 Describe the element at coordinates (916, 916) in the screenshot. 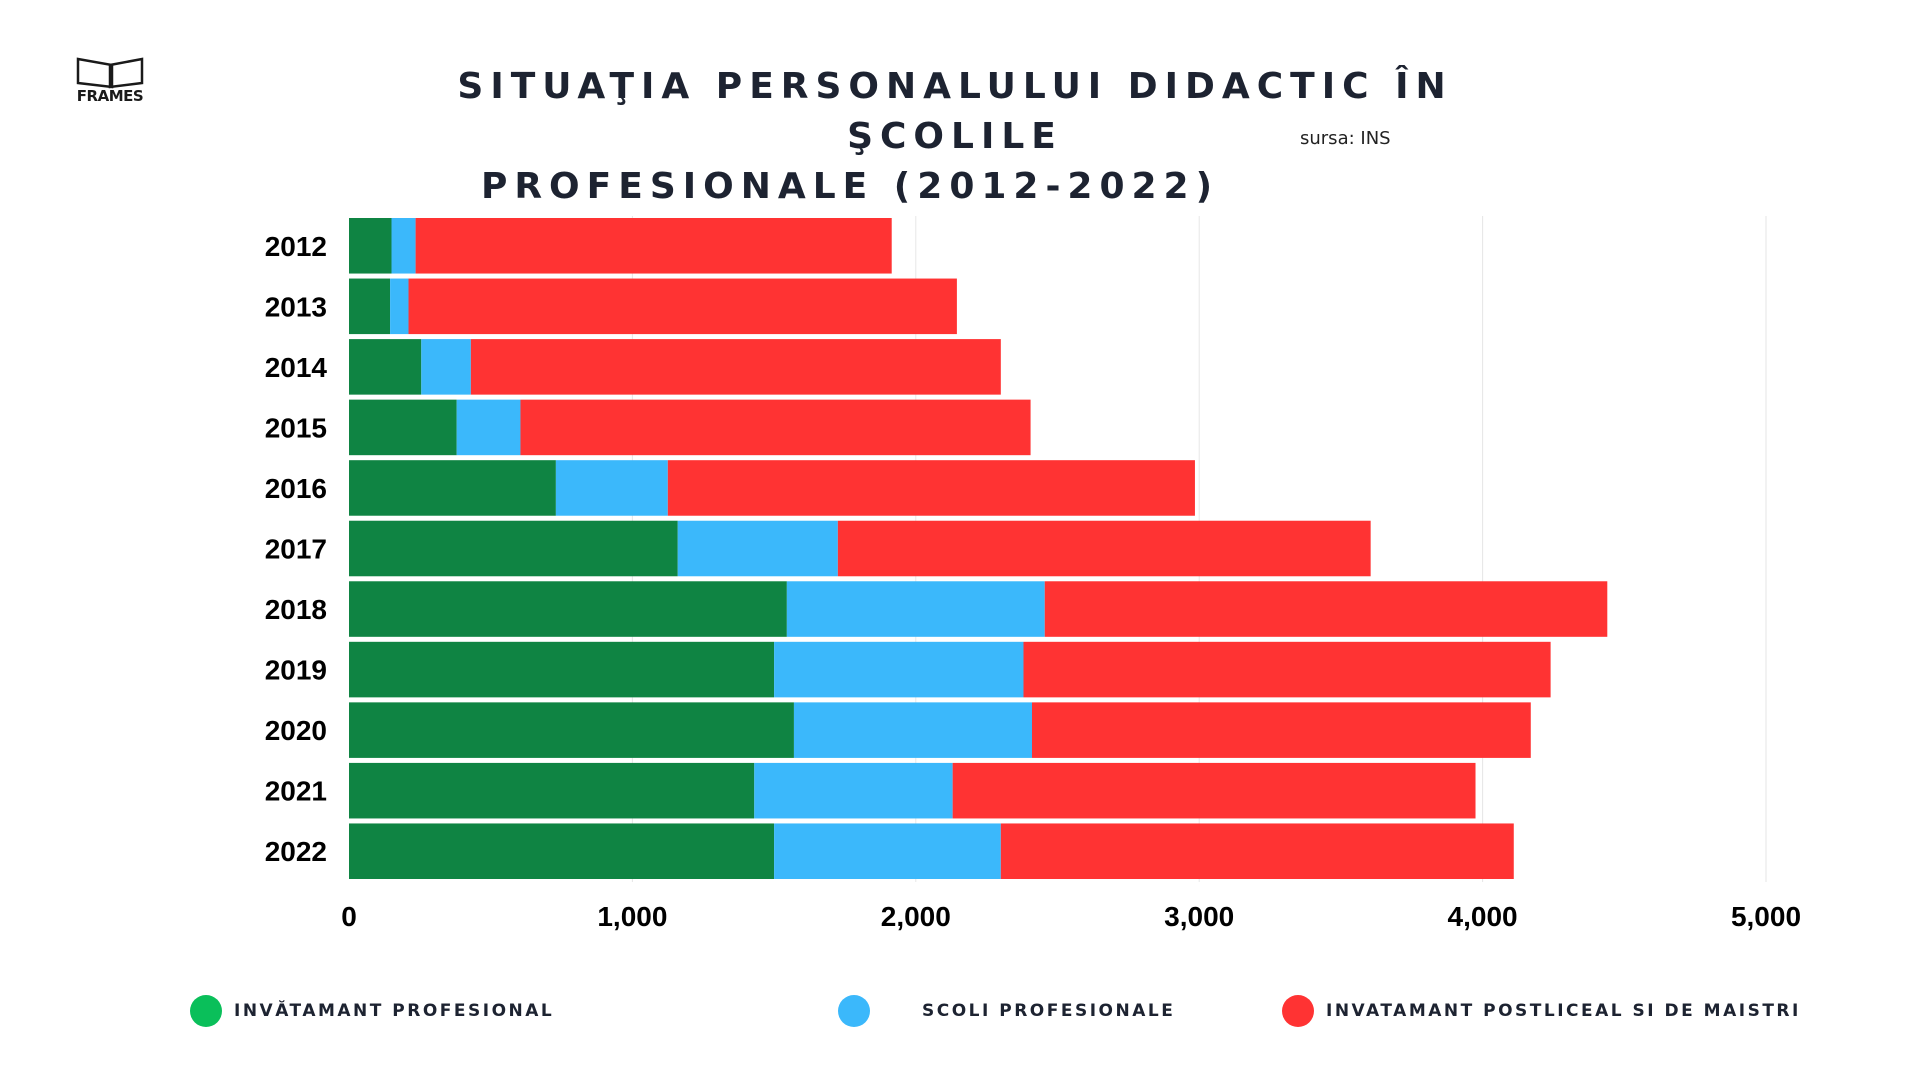

I see `x-tick-label: 2,000` at that location.